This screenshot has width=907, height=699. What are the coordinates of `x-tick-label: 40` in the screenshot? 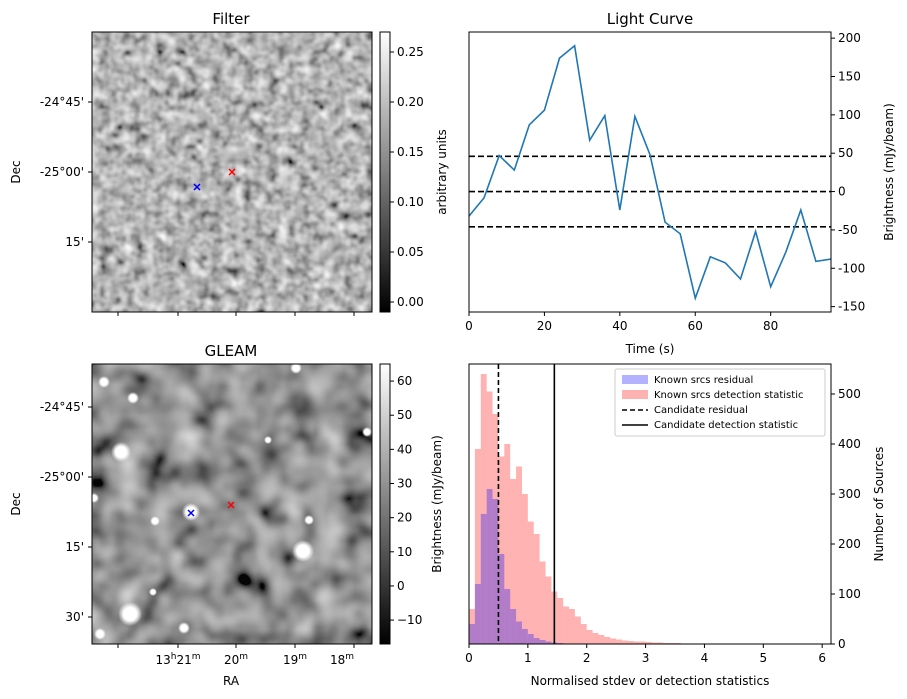 It's located at (619, 326).